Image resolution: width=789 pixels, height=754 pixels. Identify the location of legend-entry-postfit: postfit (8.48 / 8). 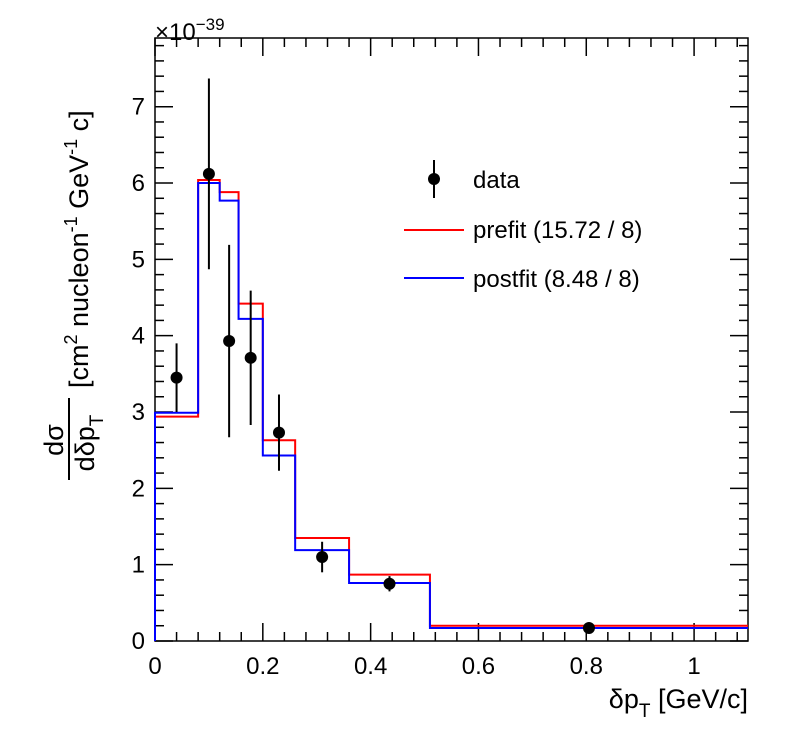
(522, 279).